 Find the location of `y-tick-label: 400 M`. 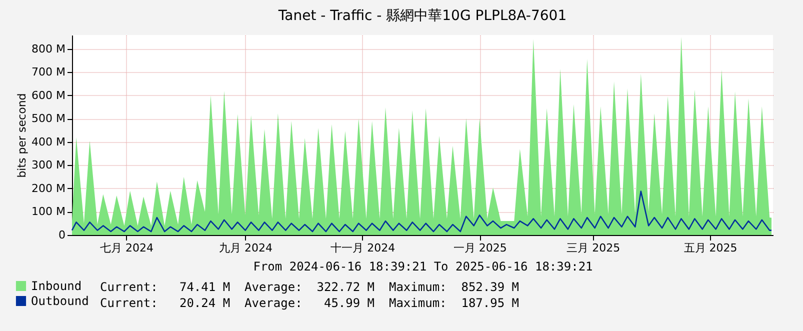

y-tick-label: 400 M is located at coordinates (49, 141).